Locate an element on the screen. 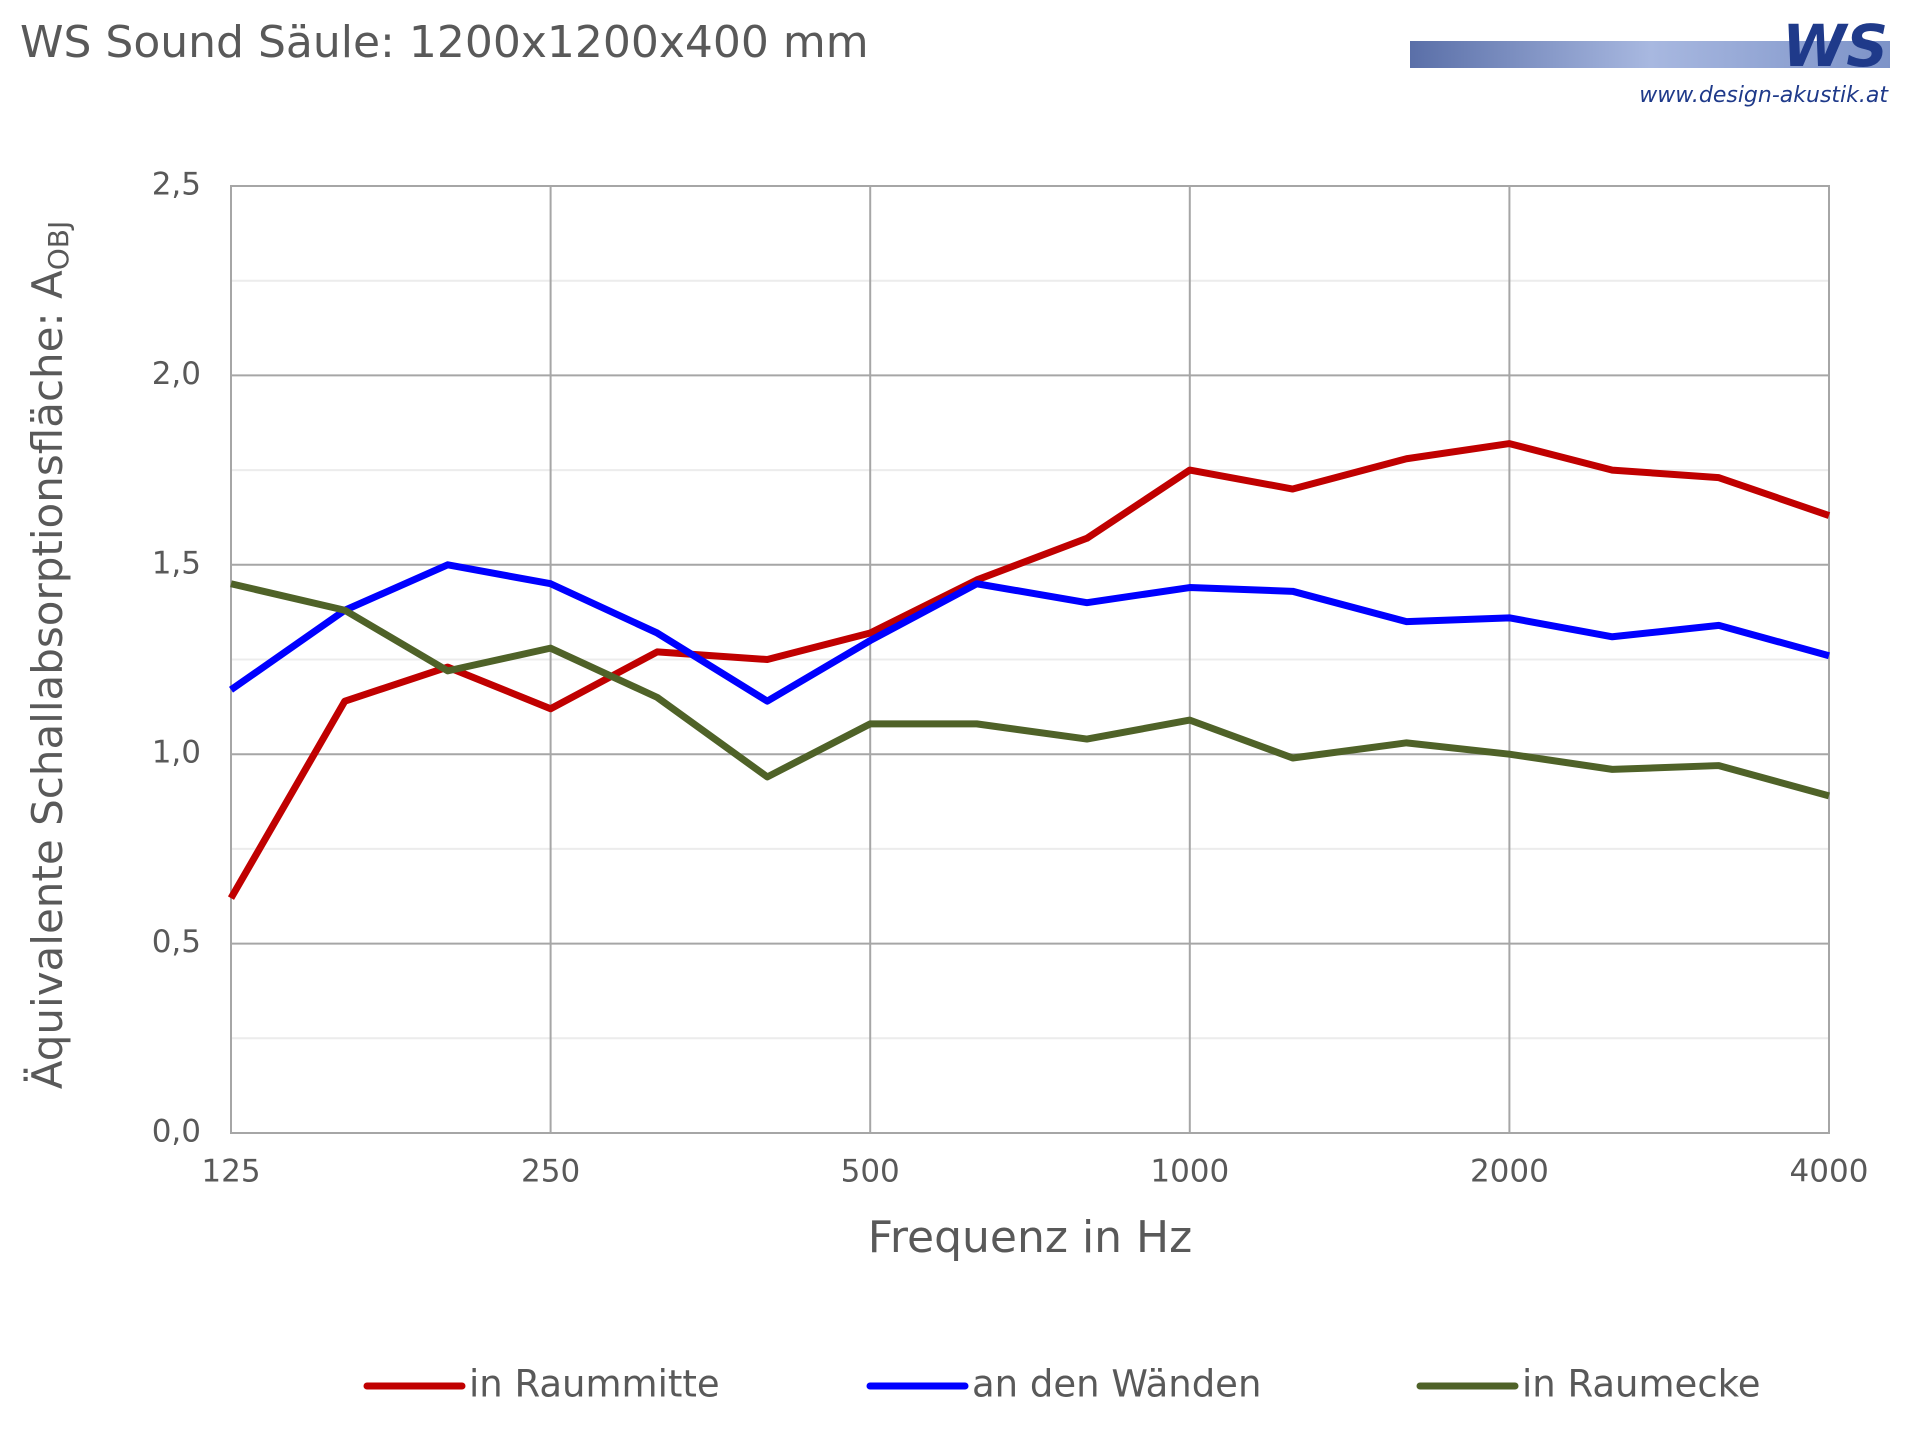  y-tick-label: 2,0 is located at coordinates (176, 374).